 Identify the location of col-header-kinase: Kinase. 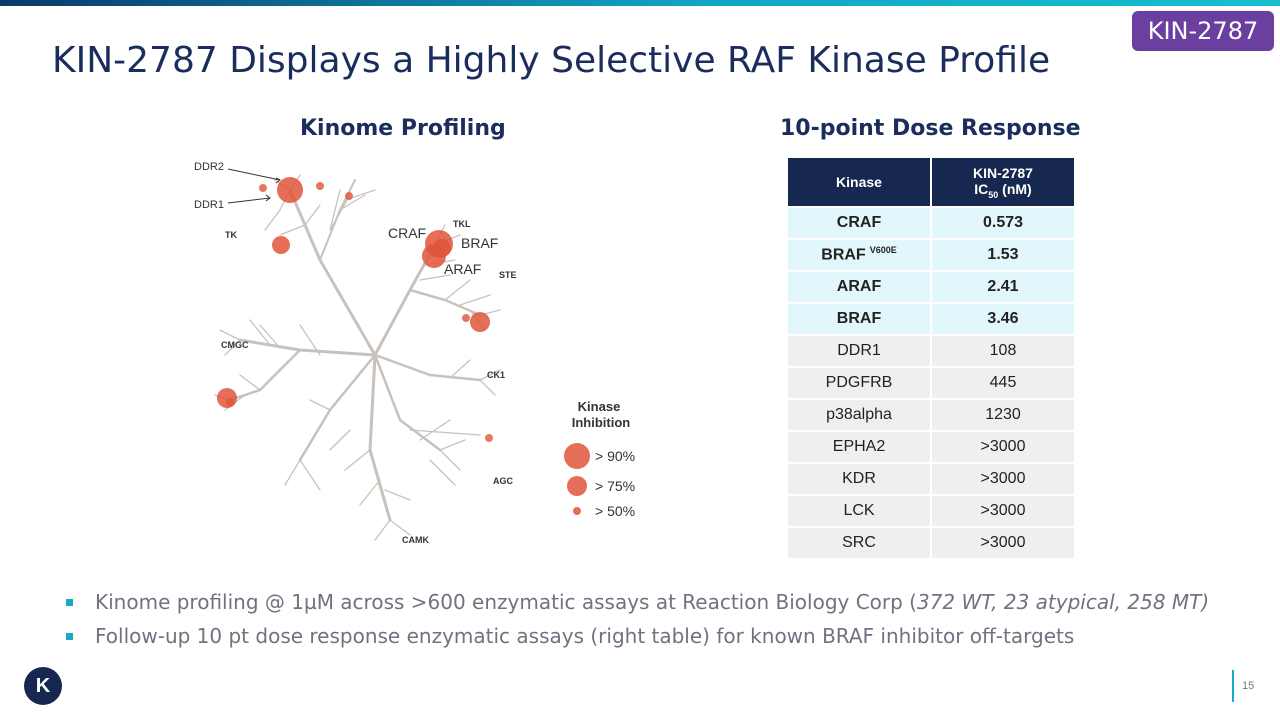
(859, 182).